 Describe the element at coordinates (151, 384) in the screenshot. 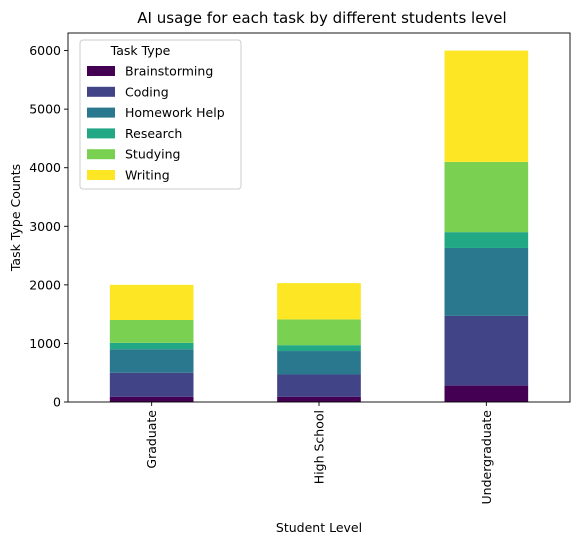

I see `bar-graduate-coding` at that location.